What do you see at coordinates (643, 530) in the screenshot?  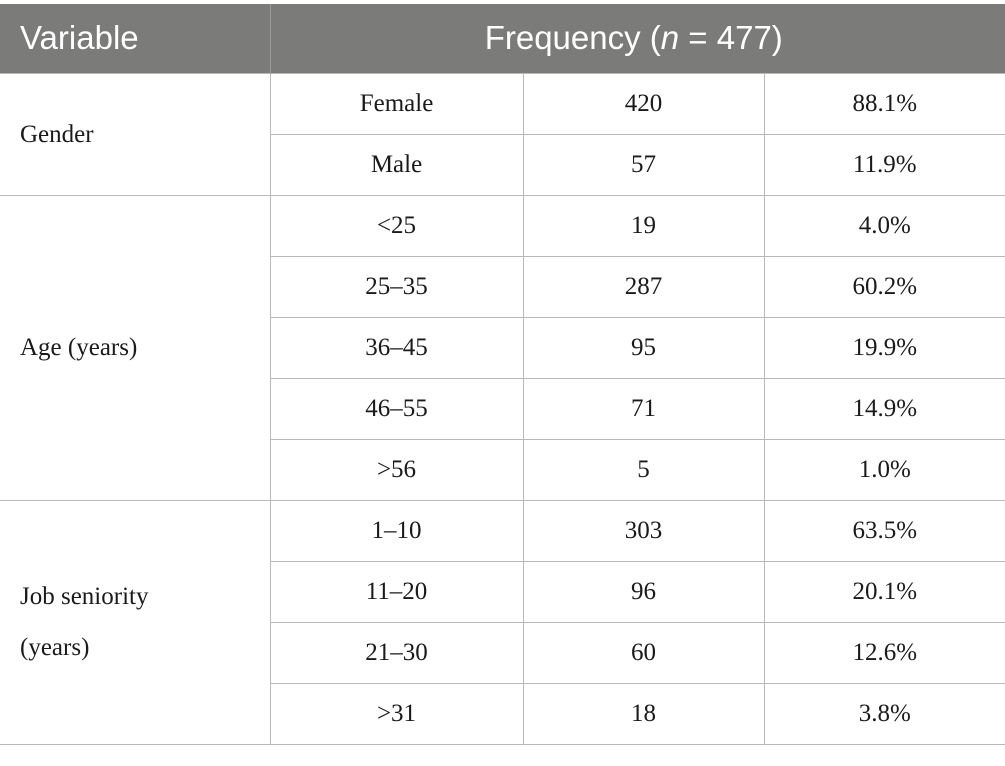 I see `count-cell: 303` at bounding box center [643, 530].